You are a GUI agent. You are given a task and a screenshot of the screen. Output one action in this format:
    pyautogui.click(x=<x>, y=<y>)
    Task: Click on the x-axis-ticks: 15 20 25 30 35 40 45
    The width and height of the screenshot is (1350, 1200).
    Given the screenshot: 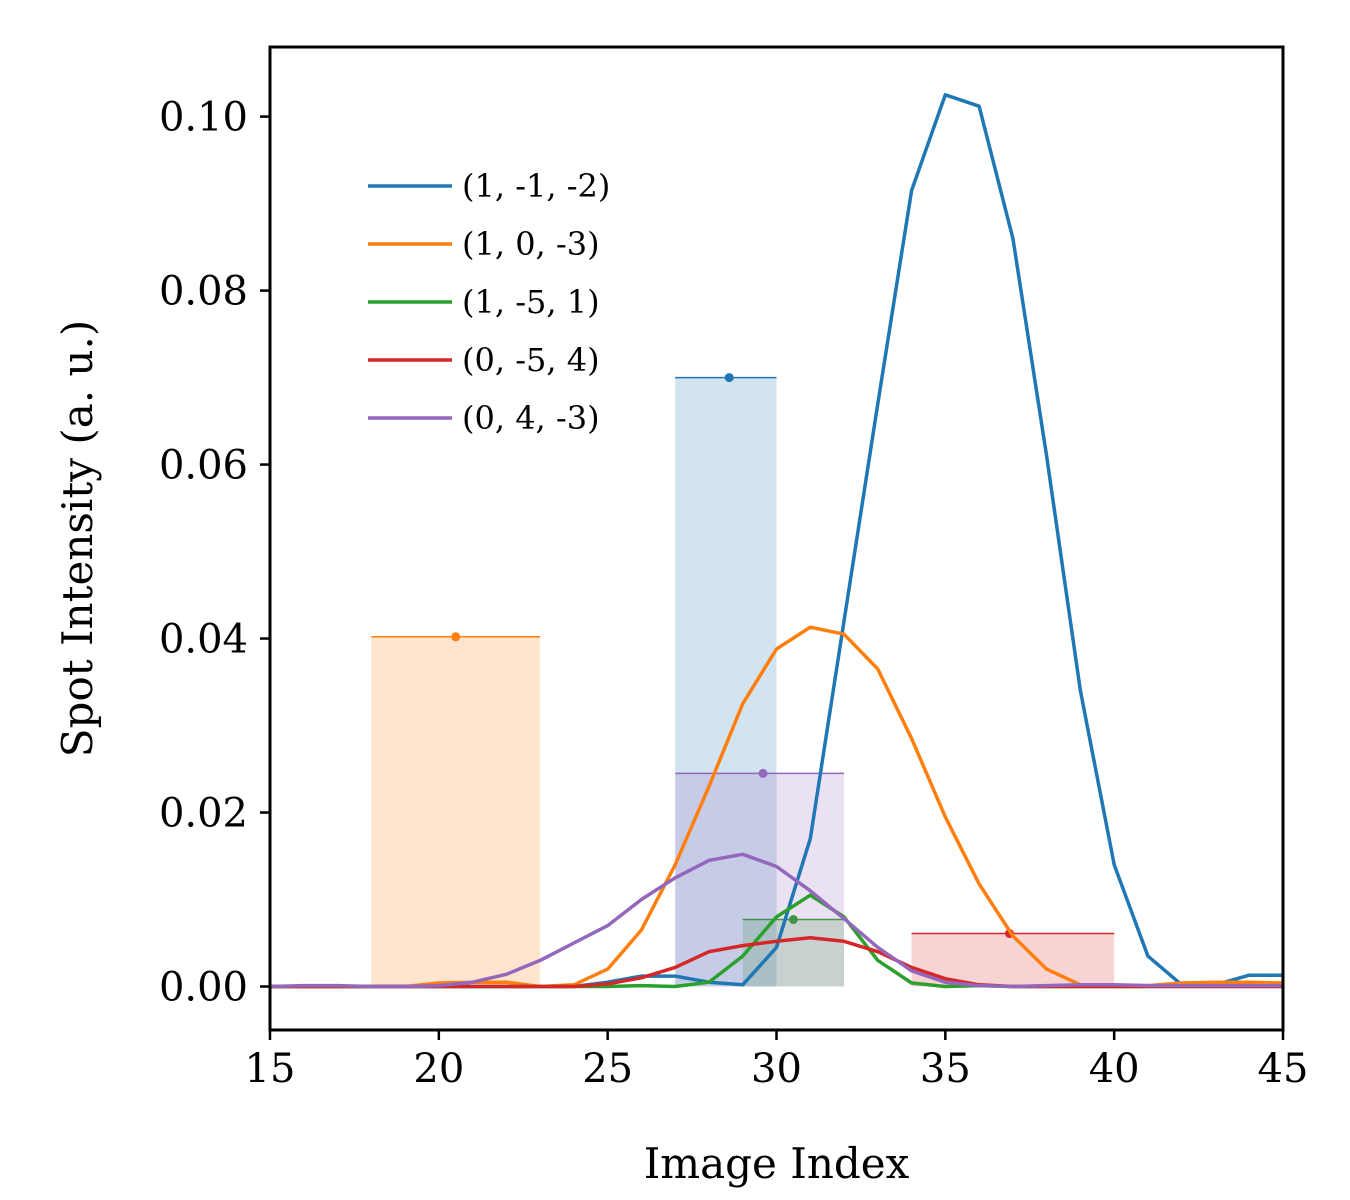 What is the action you would take?
    pyautogui.click(x=777, y=1061)
    